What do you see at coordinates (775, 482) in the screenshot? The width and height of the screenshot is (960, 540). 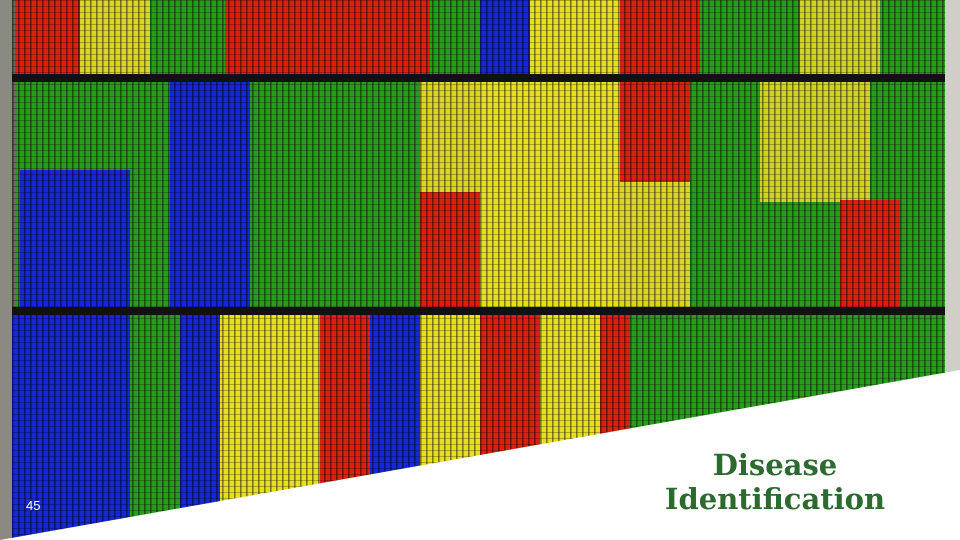 I see `slide-title: Disease Identification` at bounding box center [775, 482].